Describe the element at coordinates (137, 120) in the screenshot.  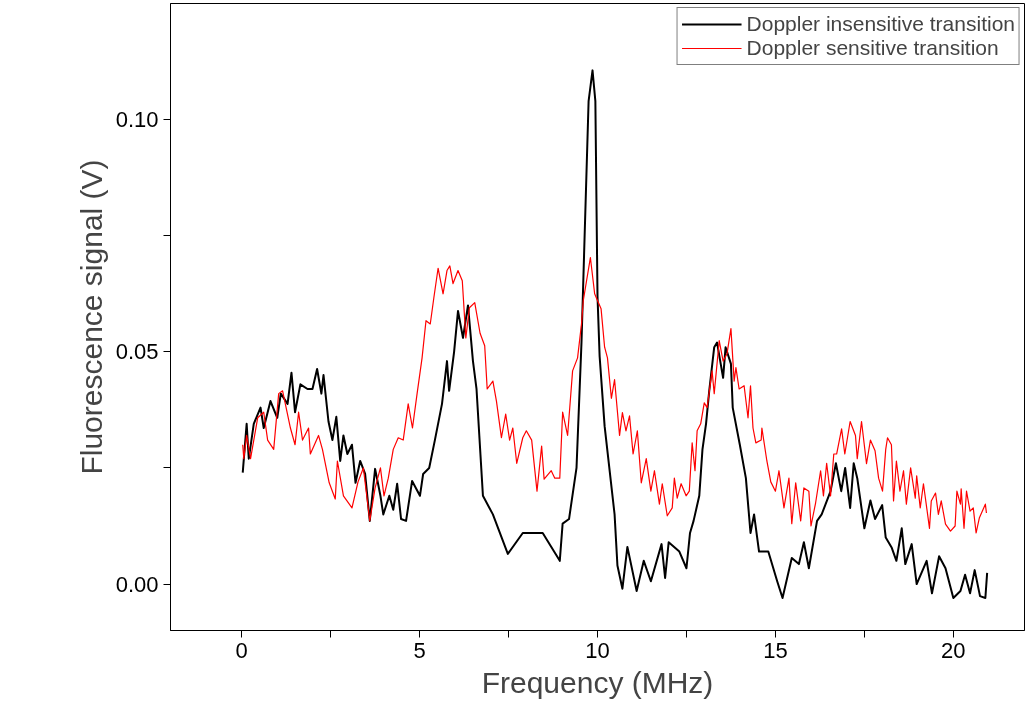
I see `y-tick-label: 0.10` at that location.